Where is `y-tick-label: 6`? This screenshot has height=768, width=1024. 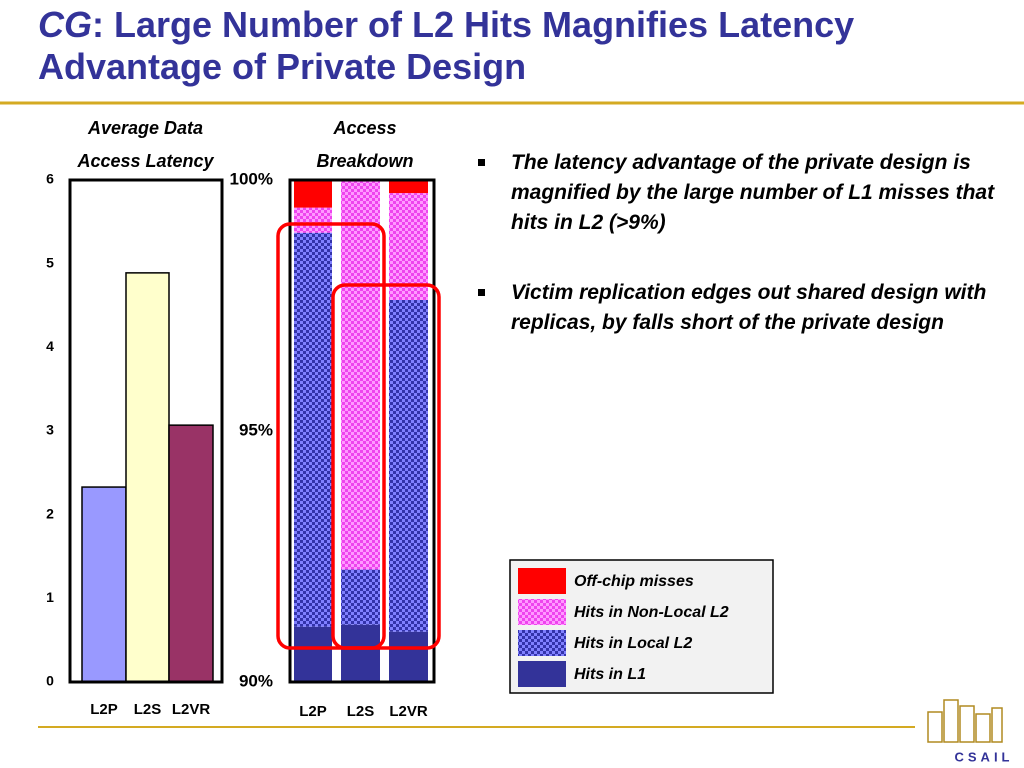 y-tick-label: 6 is located at coordinates (50, 179).